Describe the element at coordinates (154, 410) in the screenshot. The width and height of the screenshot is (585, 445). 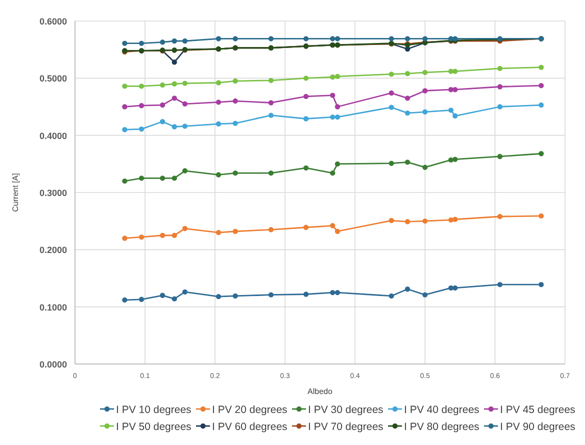
I see `legend-label: I PV 10 degrees` at that location.